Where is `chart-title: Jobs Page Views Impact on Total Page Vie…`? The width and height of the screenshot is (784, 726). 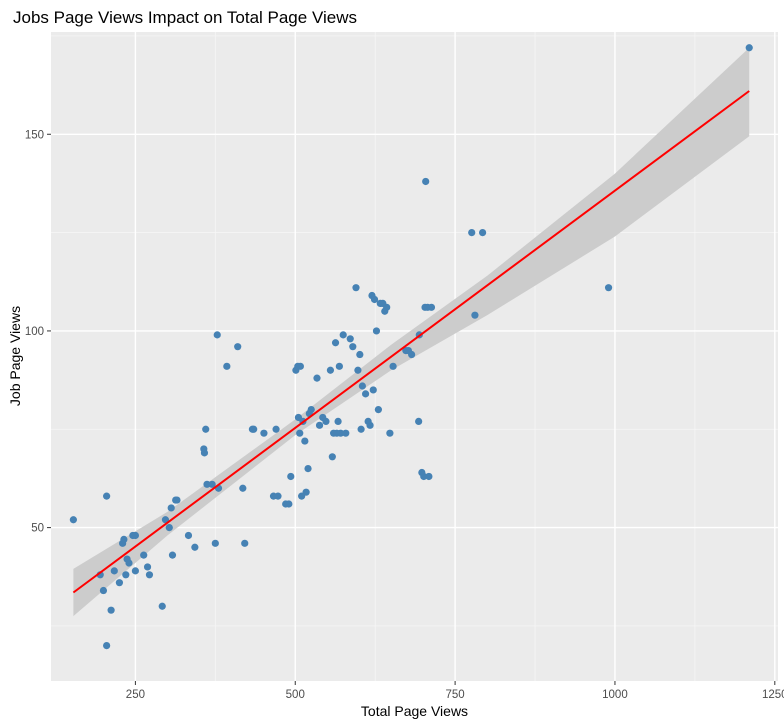 chart-title: Jobs Page Views Impact on Total Page Vie… is located at coordinates (185, 17).